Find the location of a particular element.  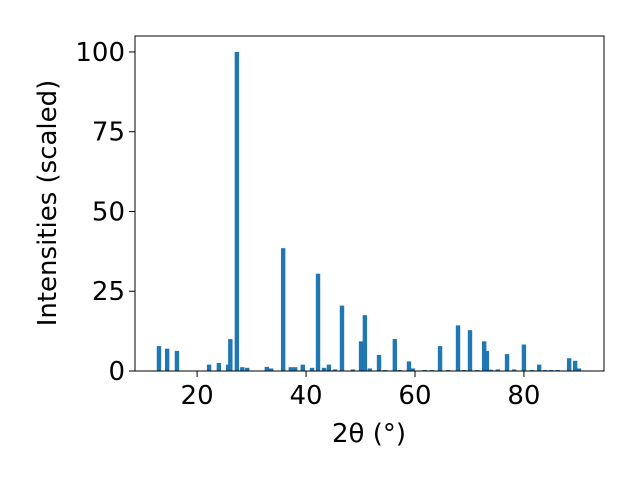

x-axis-label: 2θ (°) is located at coordinates (369, 434).